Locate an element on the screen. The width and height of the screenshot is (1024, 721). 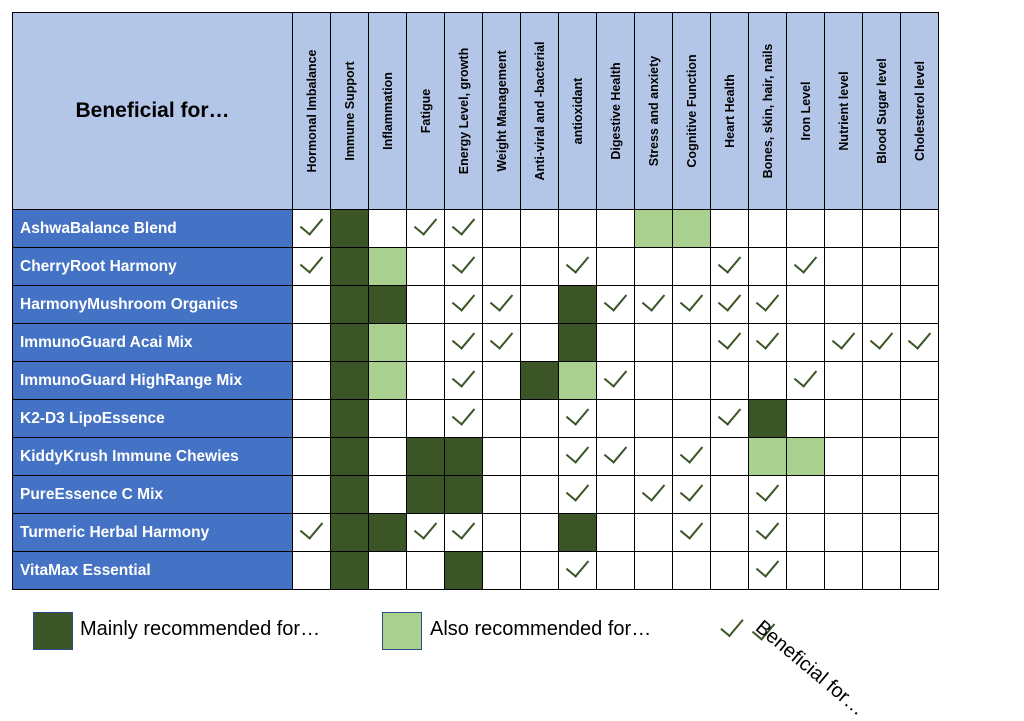
column-header-label: Inflammation is located at coordinates (387, 111).